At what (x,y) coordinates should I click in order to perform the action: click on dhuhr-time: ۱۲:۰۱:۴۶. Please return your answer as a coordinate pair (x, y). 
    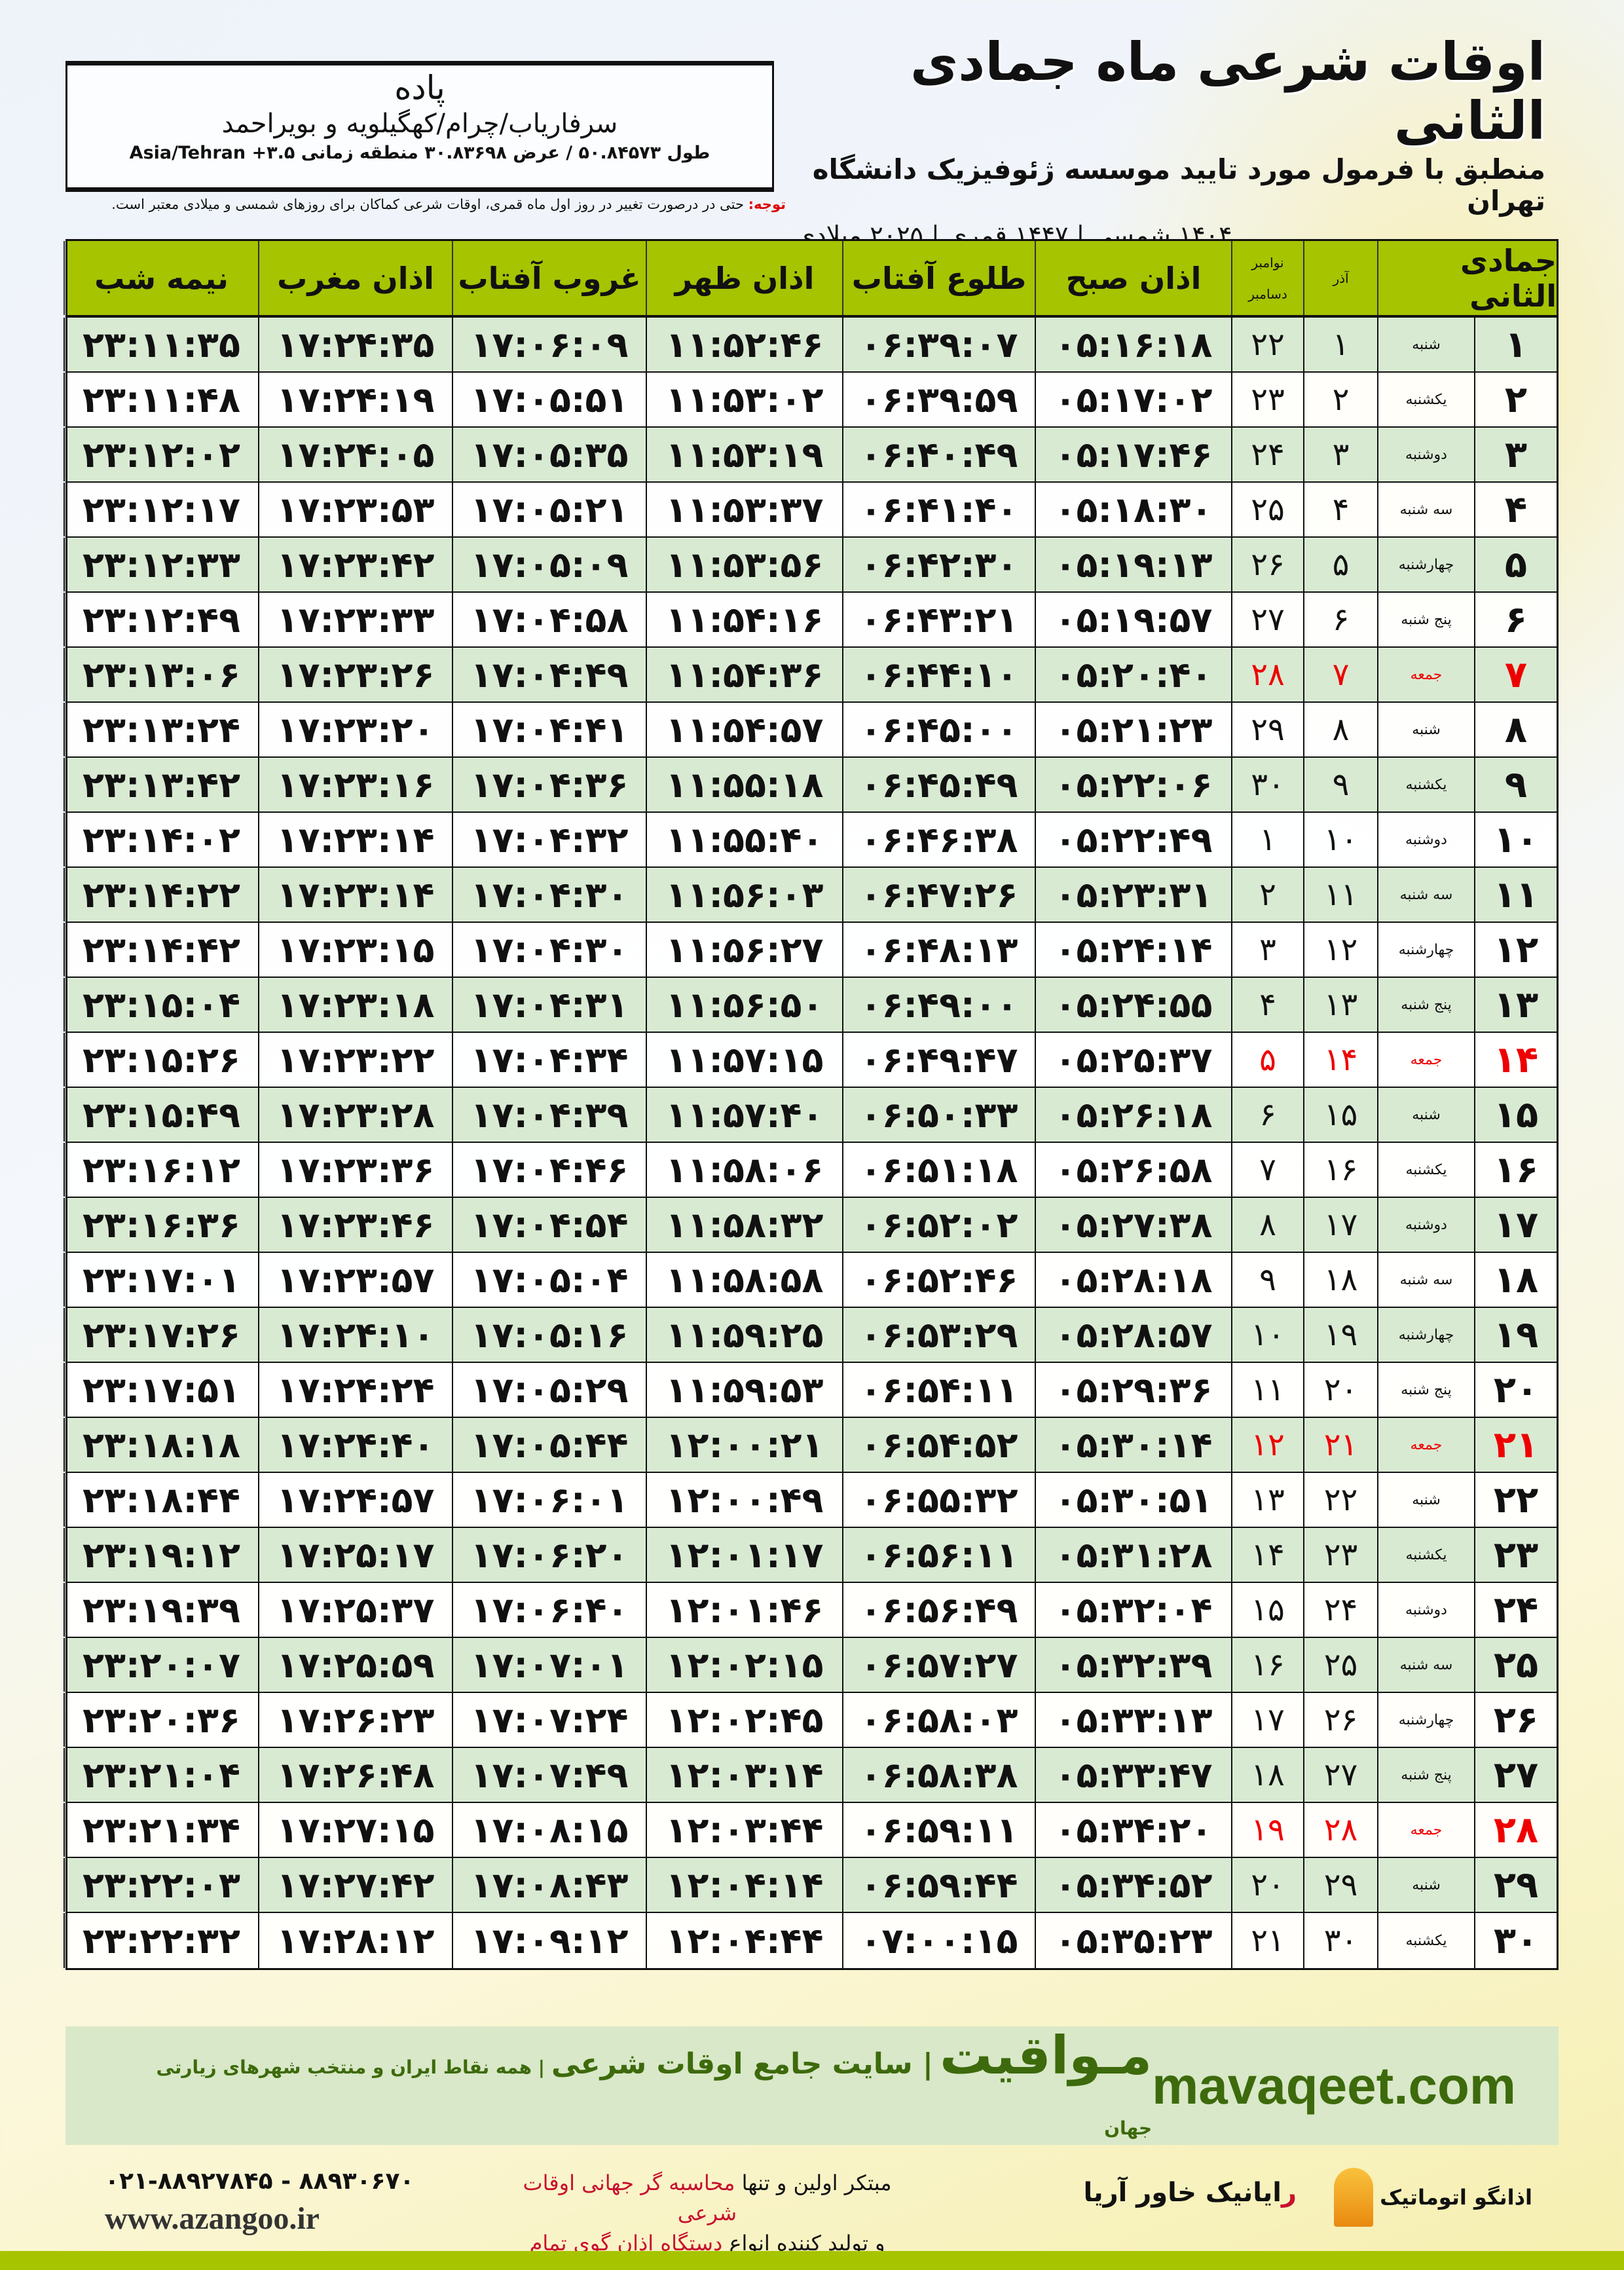
    Looking at the image, I should click on (744, 1610).